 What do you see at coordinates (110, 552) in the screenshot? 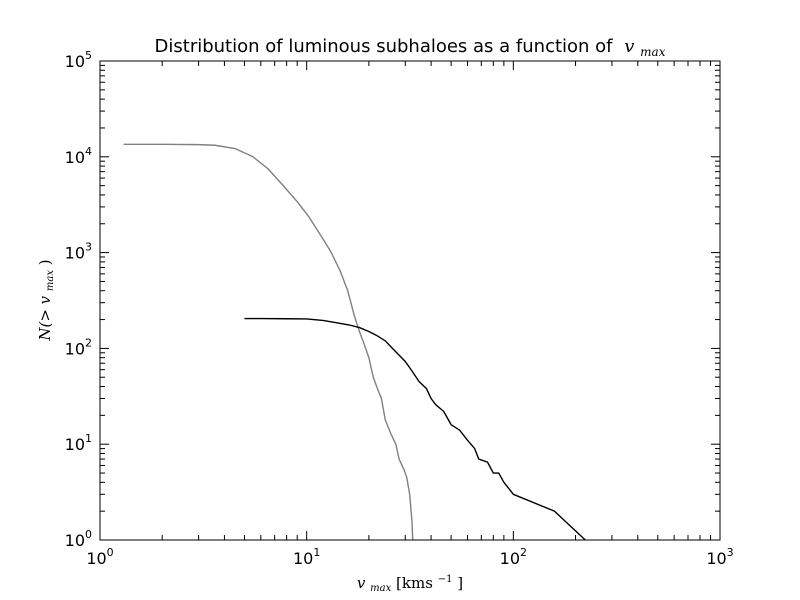
I see `x-tick-label-exp: 0` at bounding box center [110, 552].